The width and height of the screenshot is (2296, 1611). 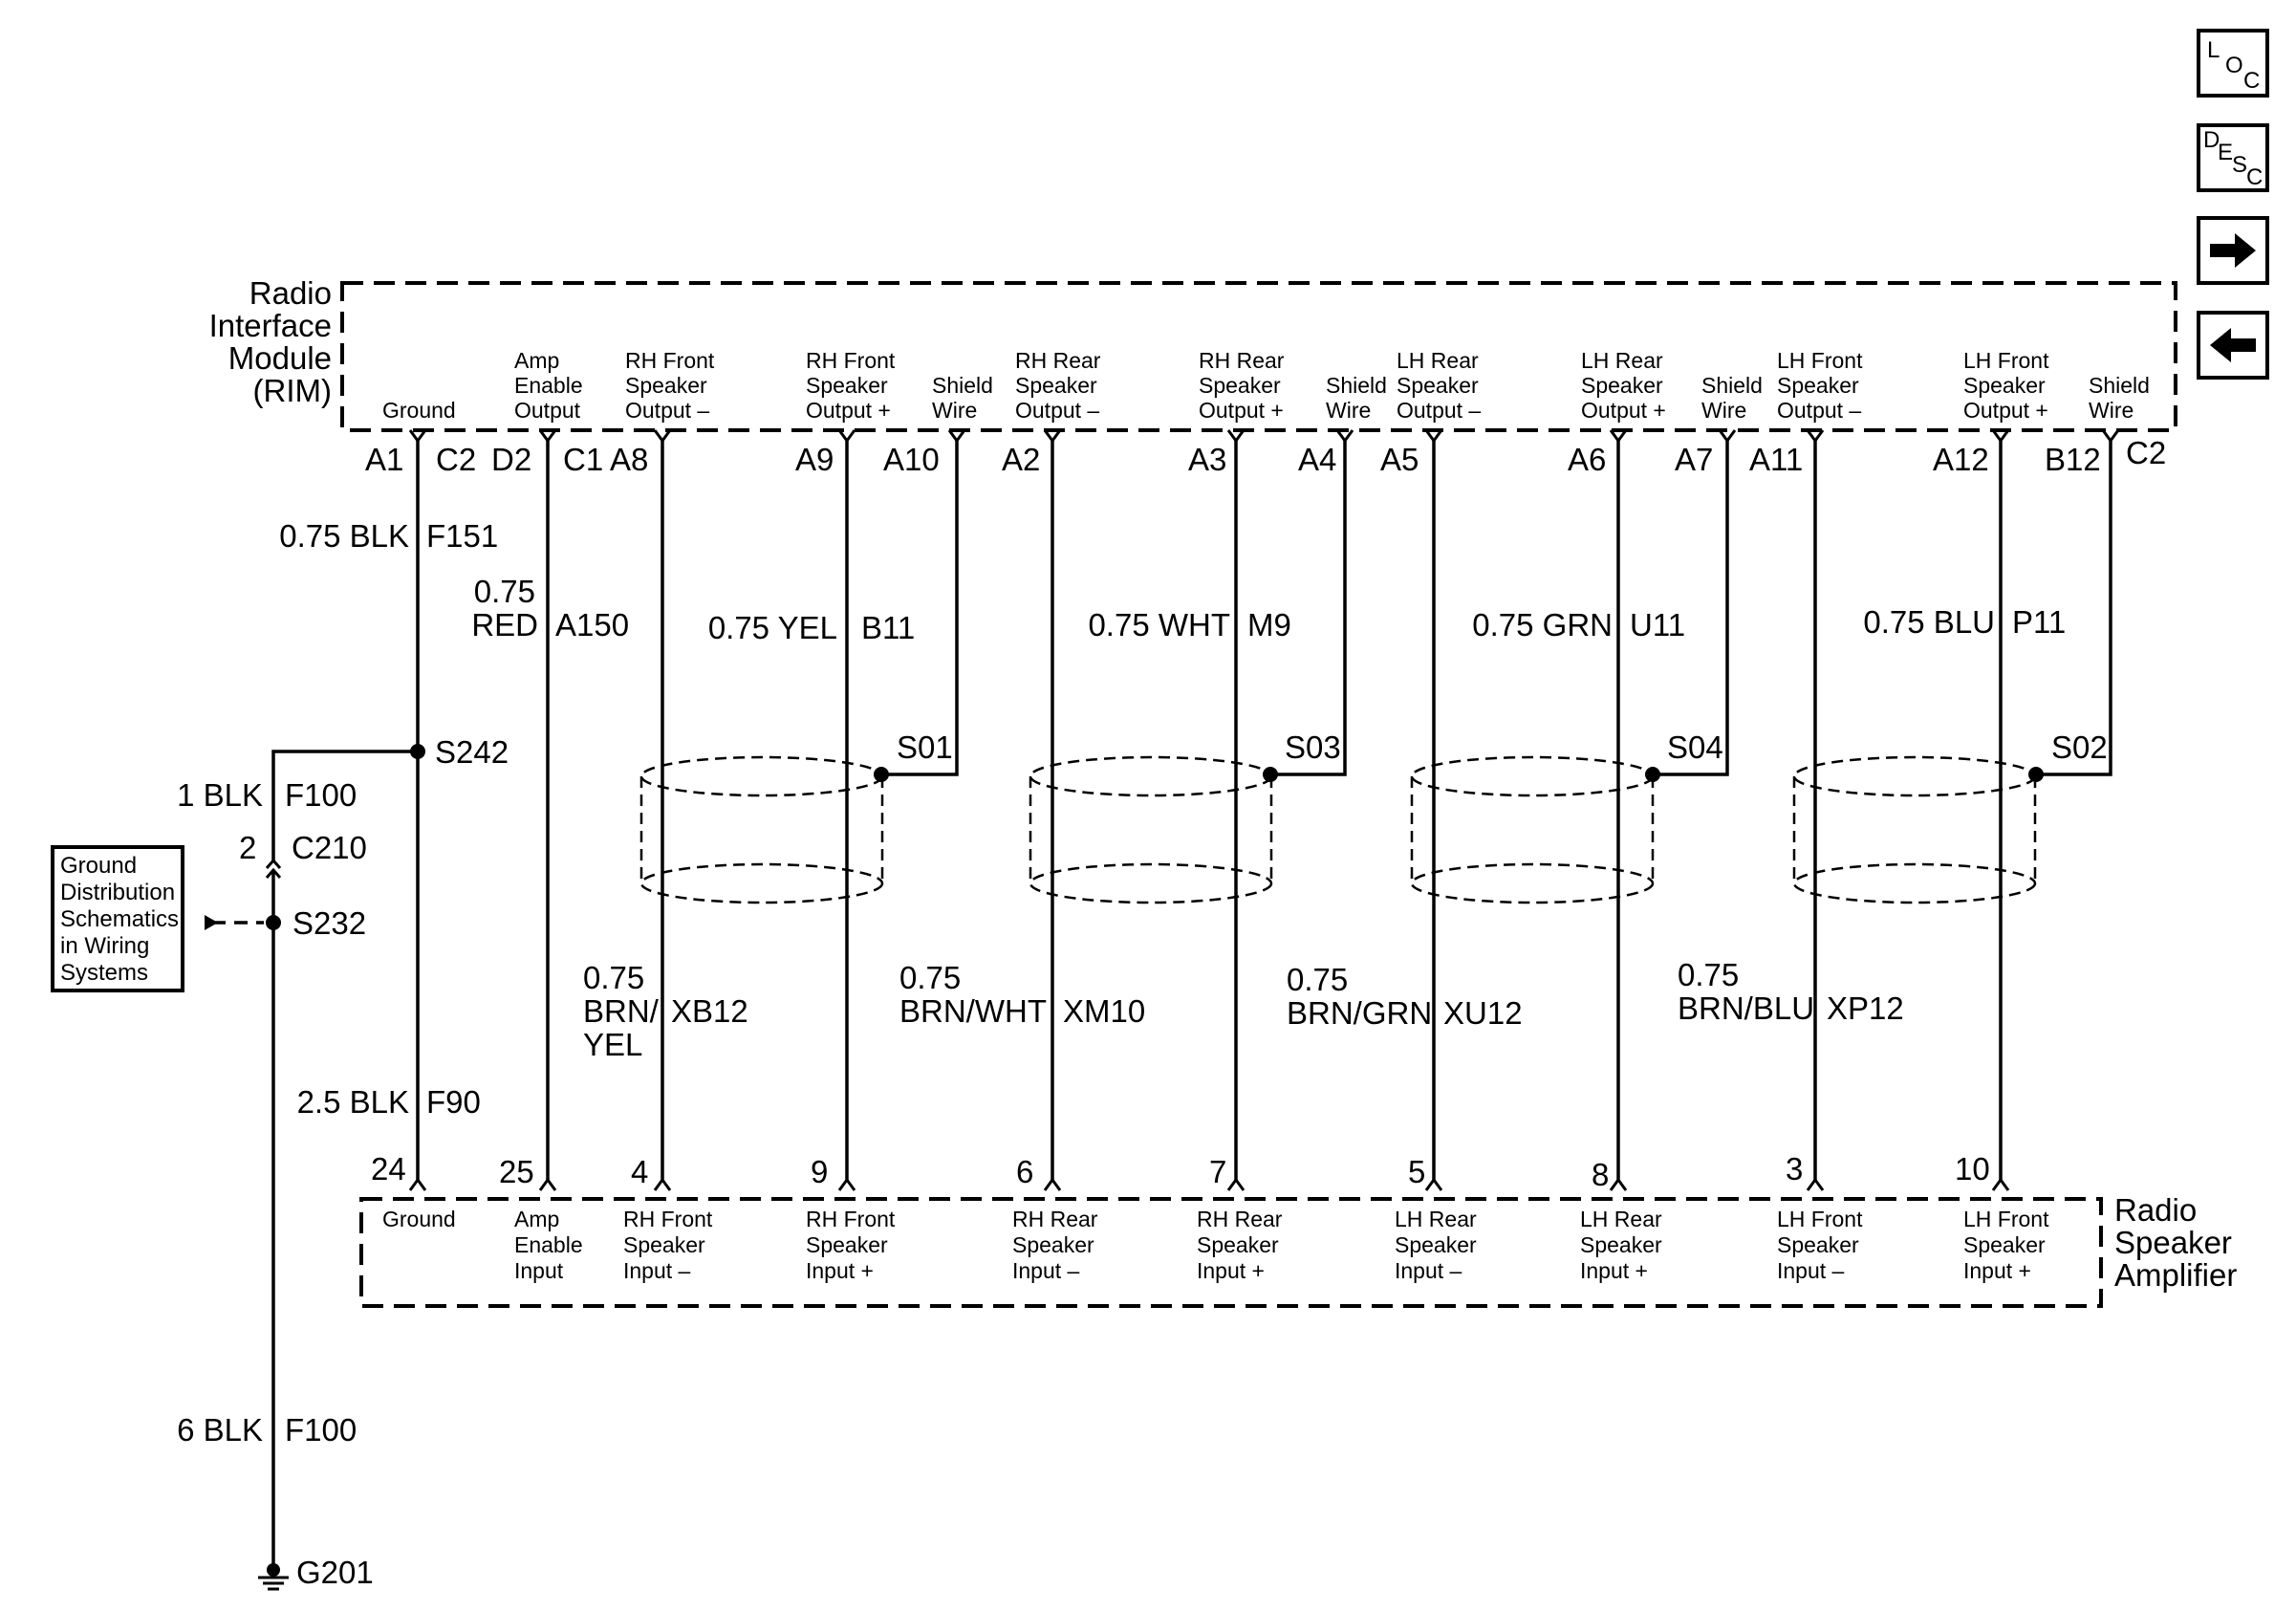 I want to click on rim-pin-a6-12: A6, so click(x=1587, y=459).